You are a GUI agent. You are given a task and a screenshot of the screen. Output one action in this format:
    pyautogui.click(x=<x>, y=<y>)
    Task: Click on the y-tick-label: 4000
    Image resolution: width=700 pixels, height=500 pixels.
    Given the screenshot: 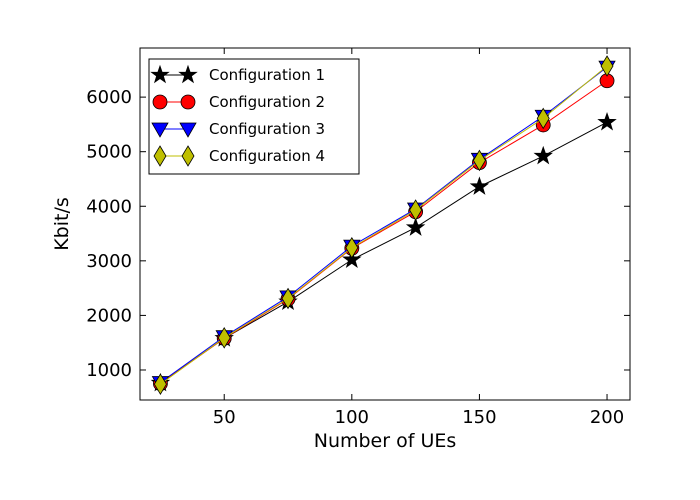 What is the action you would take?
    pyautogui.click(x=109, y=206)
    